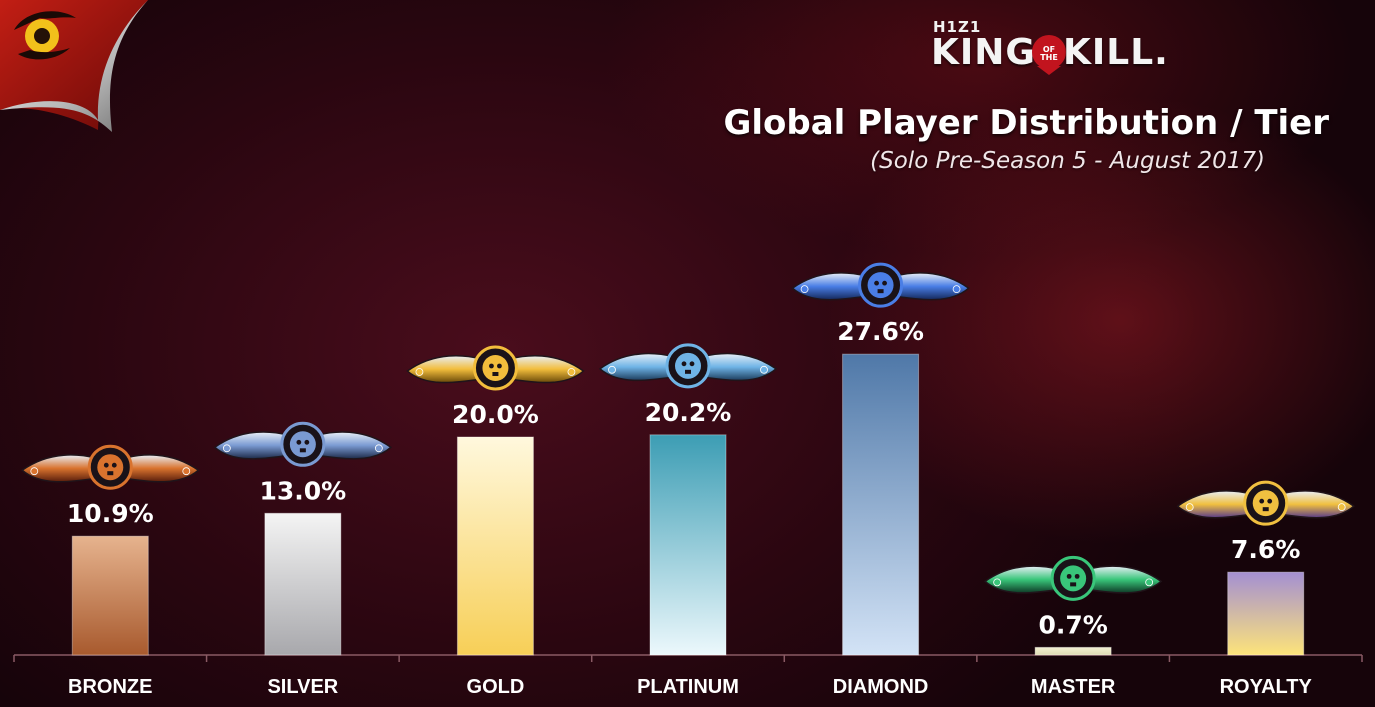 The image size is (1375, 707). I want to click on skull-emblem-icon, so click(1049, 55).